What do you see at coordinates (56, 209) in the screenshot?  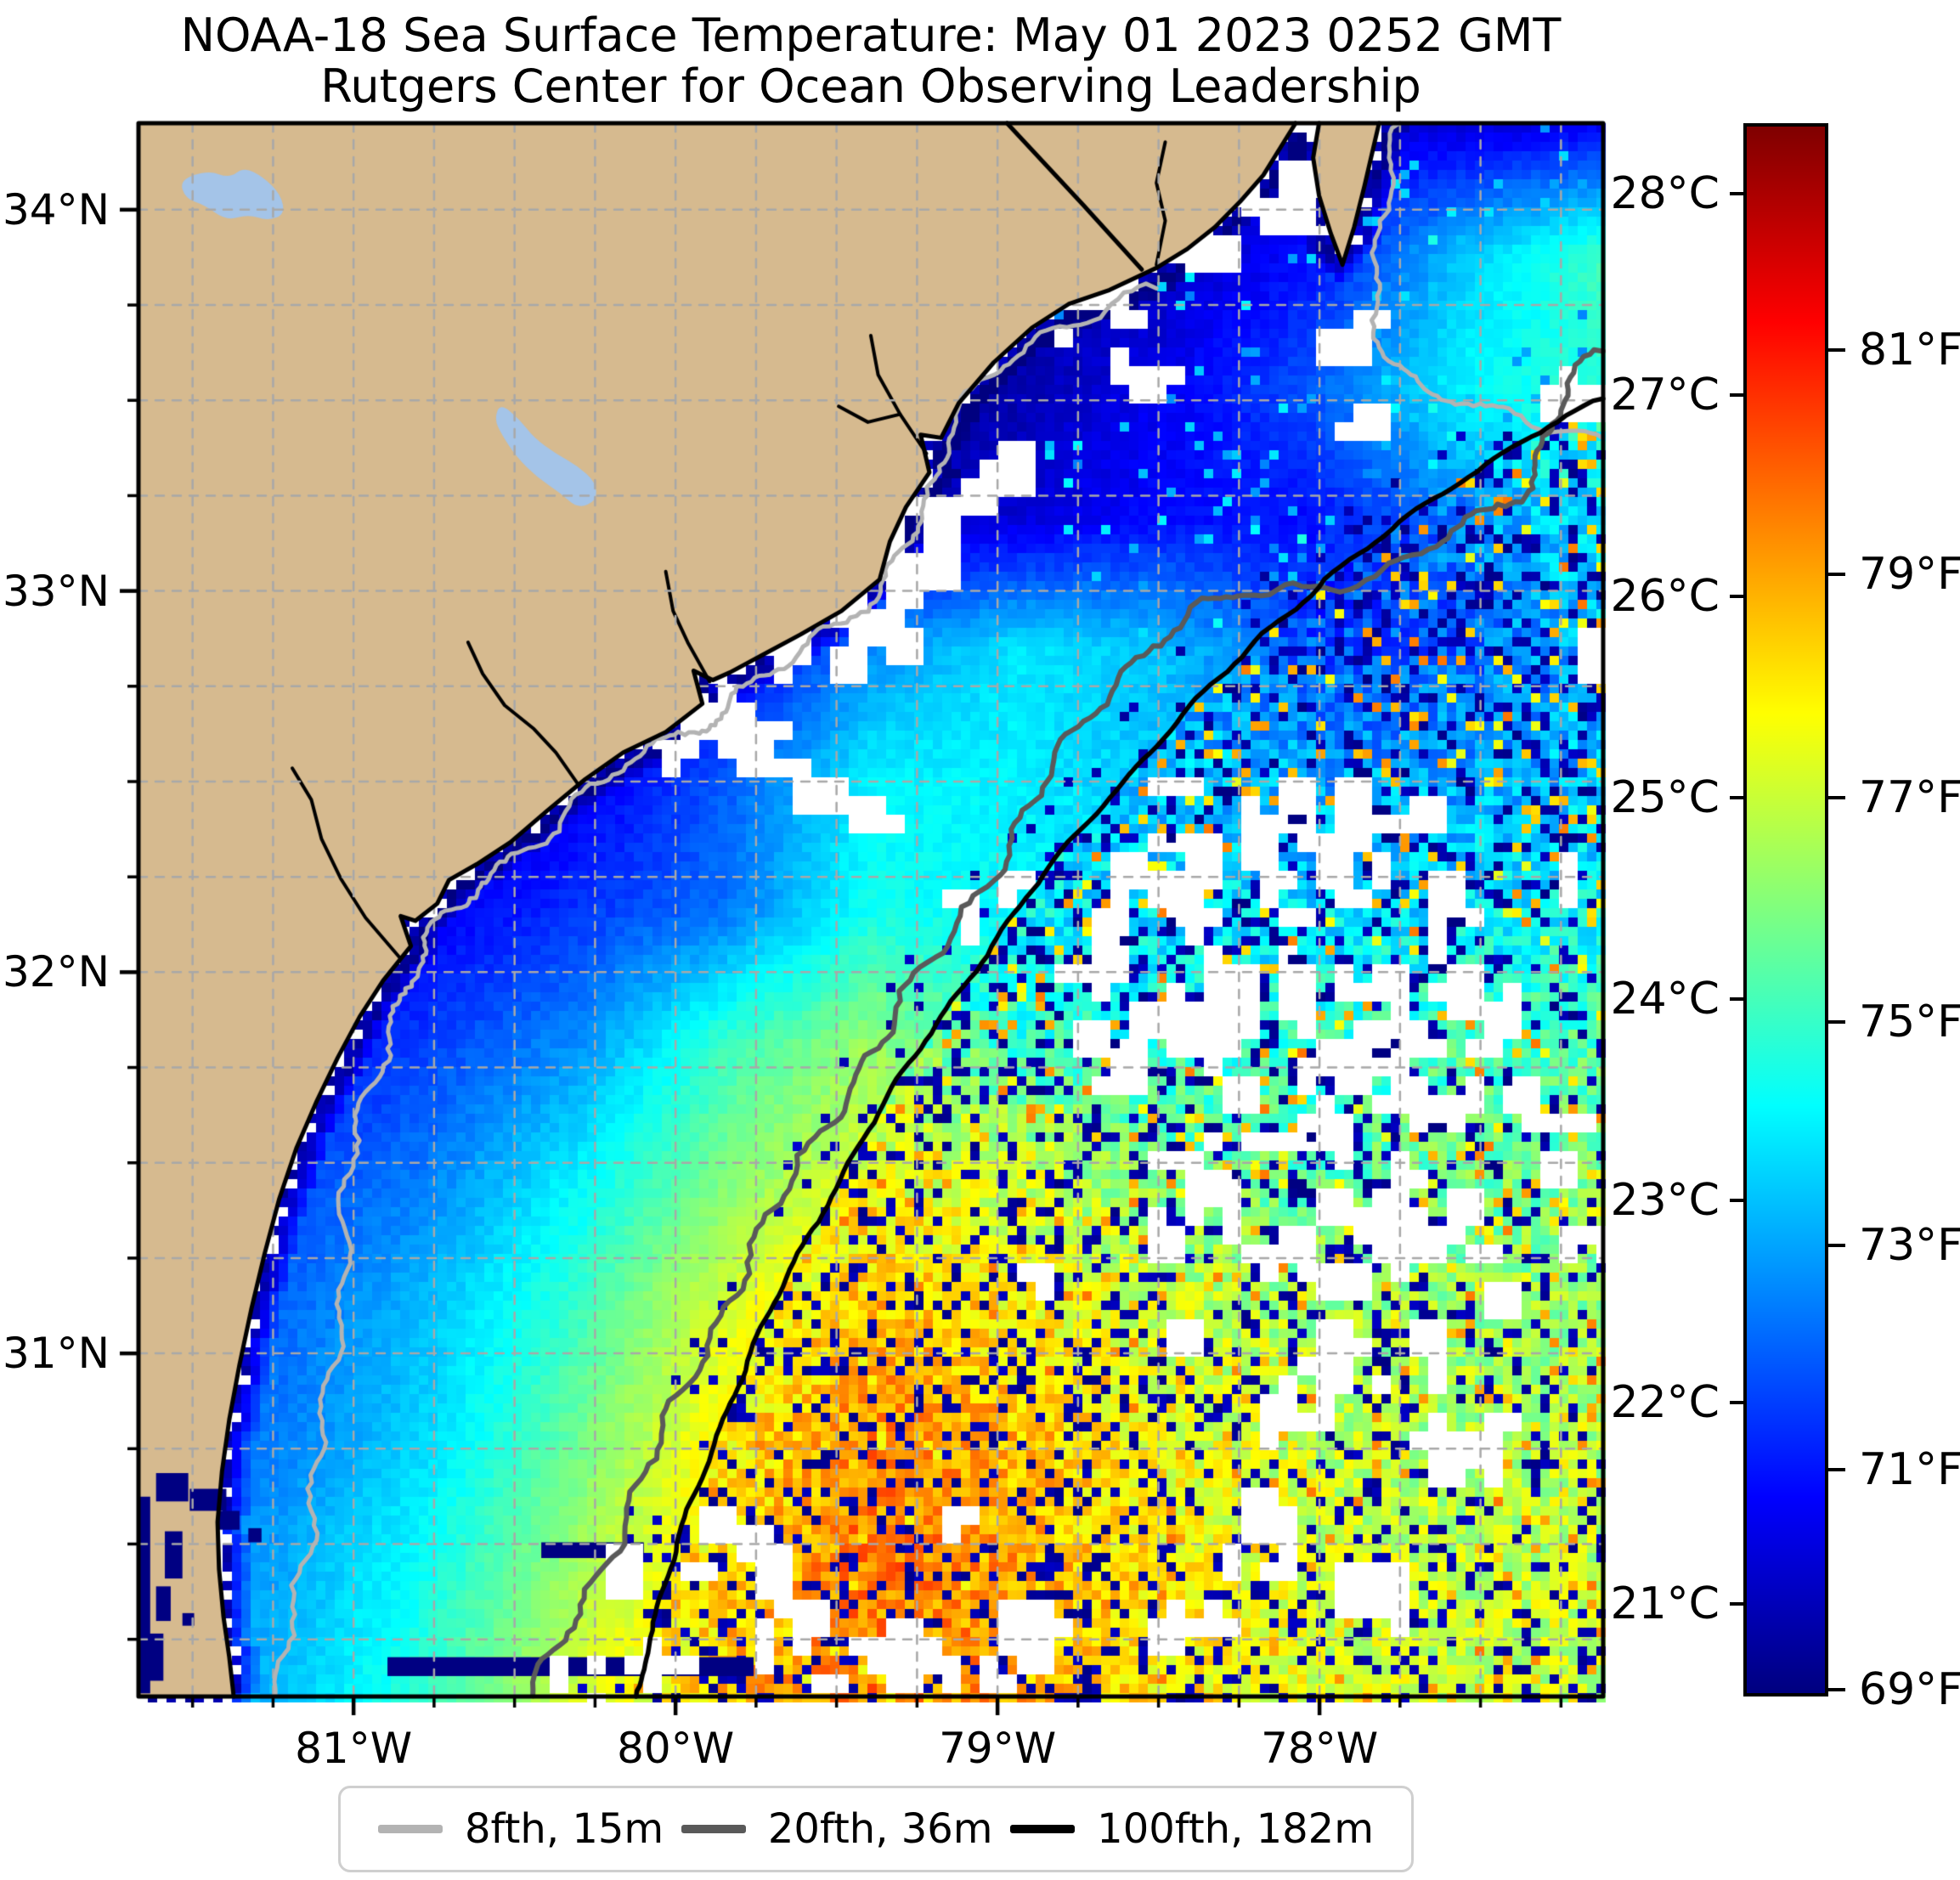 I see `y-tick-label: 34°N` at bounding box center [56, 209].